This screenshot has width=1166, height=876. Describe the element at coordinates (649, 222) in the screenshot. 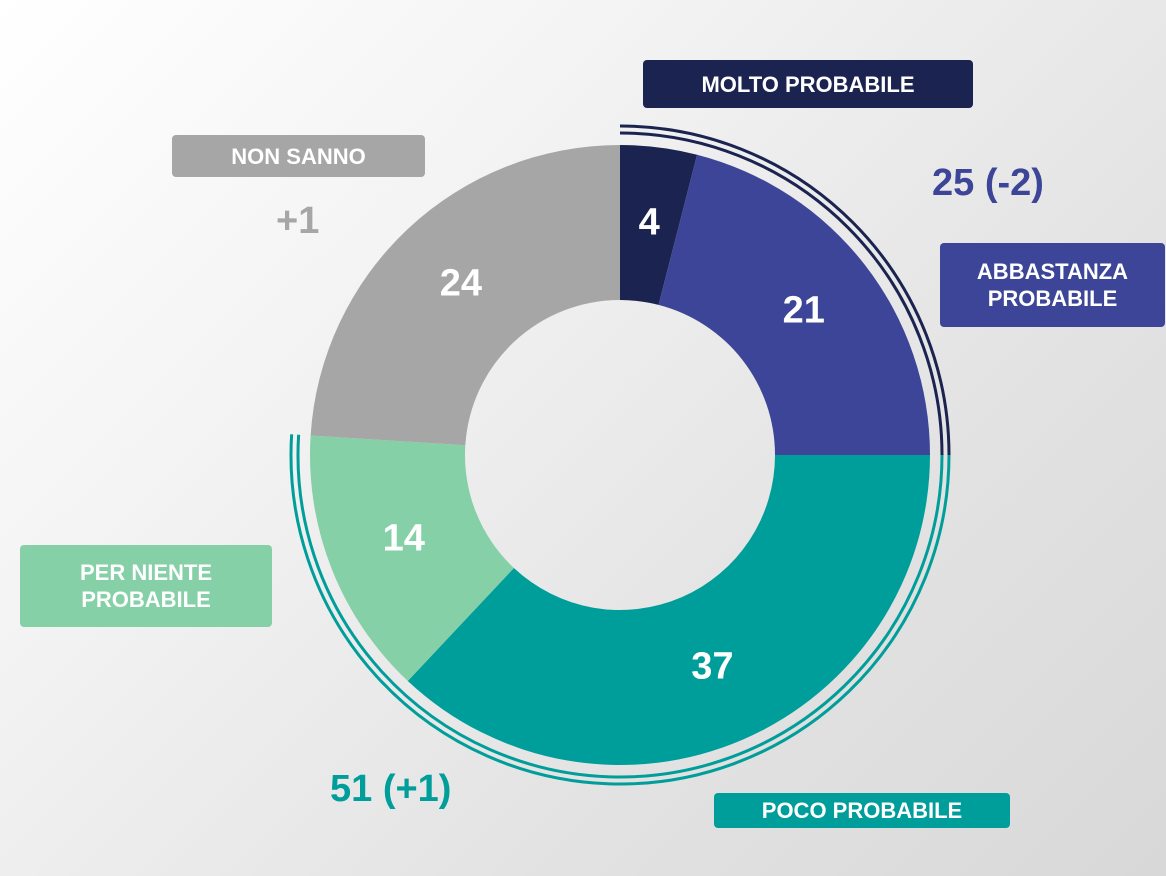

I see `segment-value-label: 4` at that location.